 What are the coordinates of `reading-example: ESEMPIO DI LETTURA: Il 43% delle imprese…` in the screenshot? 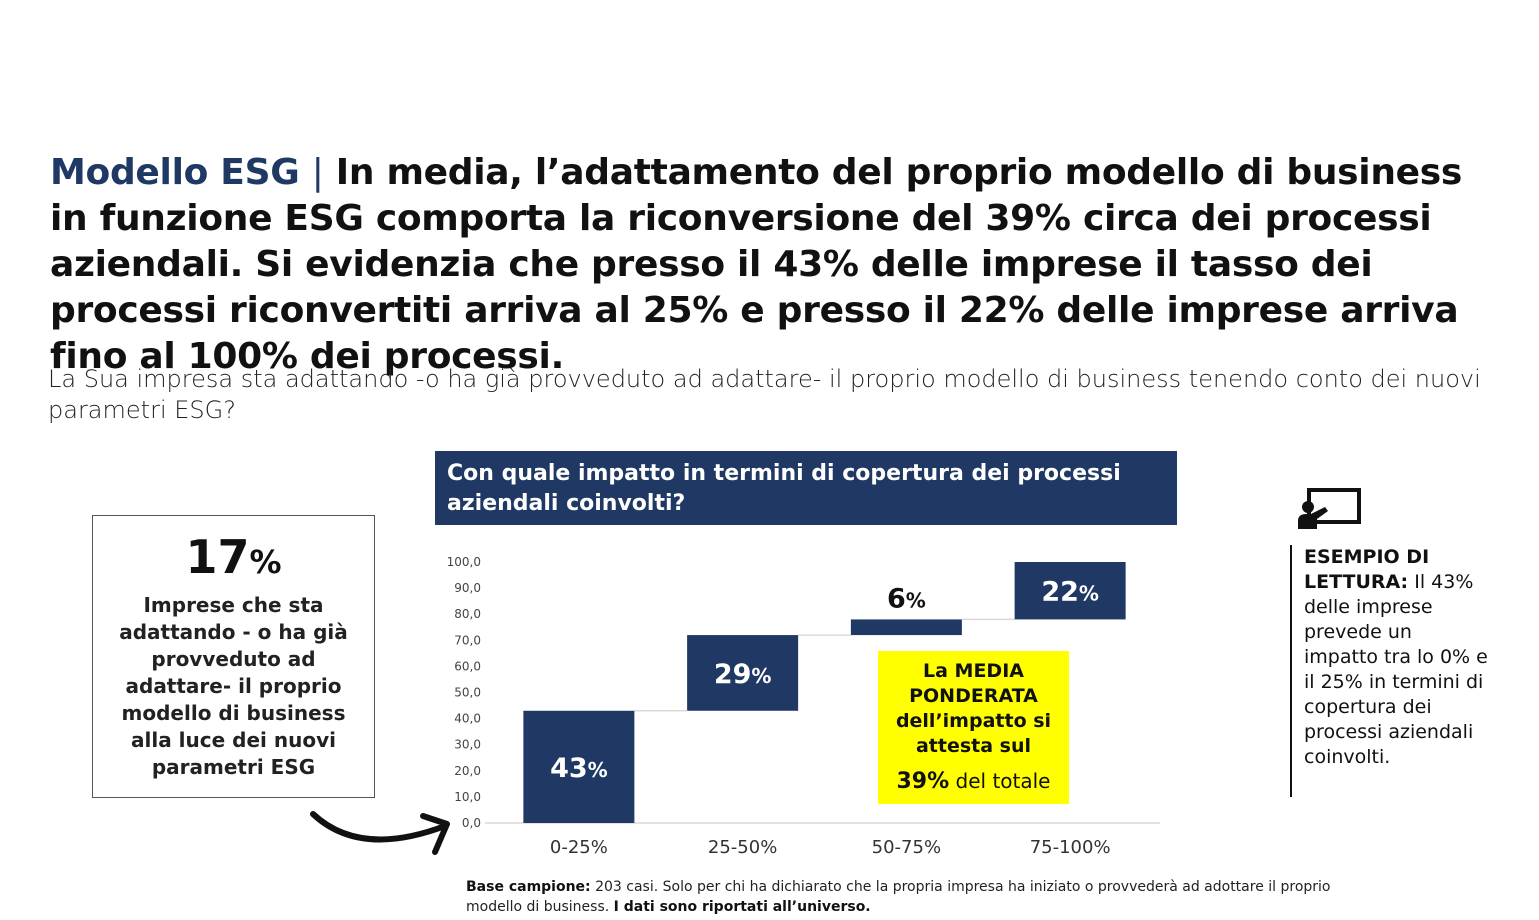 It's located at (1390, 671).